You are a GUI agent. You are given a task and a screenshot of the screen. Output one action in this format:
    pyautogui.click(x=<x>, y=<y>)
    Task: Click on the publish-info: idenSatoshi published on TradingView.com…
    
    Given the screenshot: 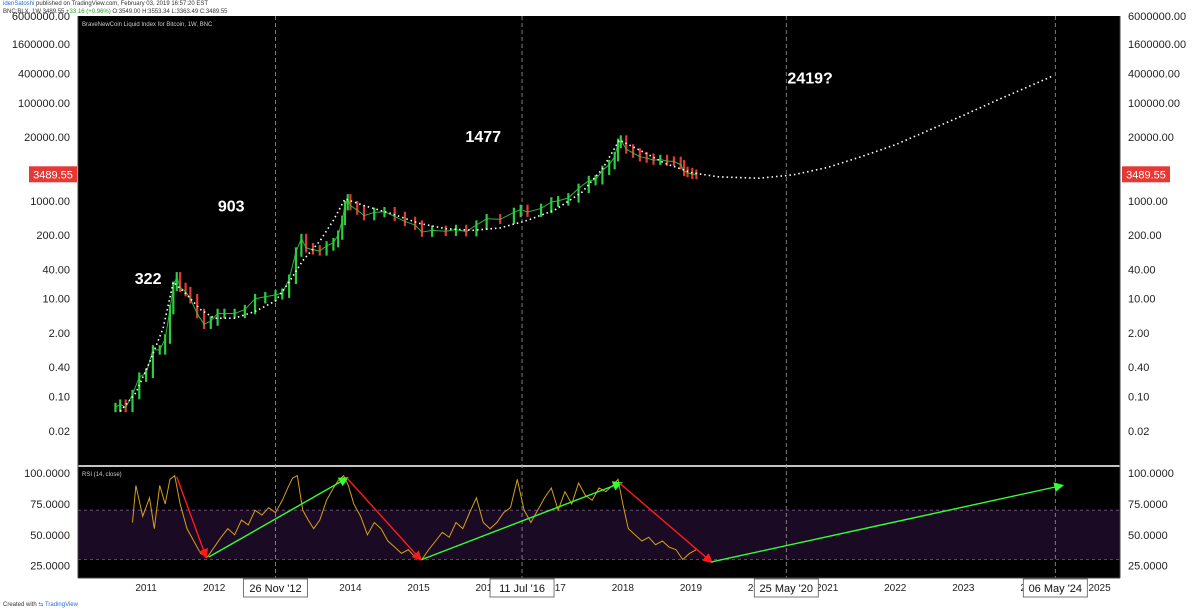 What is the action you would take?
    pyautogui.click(x=105, y=4)
    